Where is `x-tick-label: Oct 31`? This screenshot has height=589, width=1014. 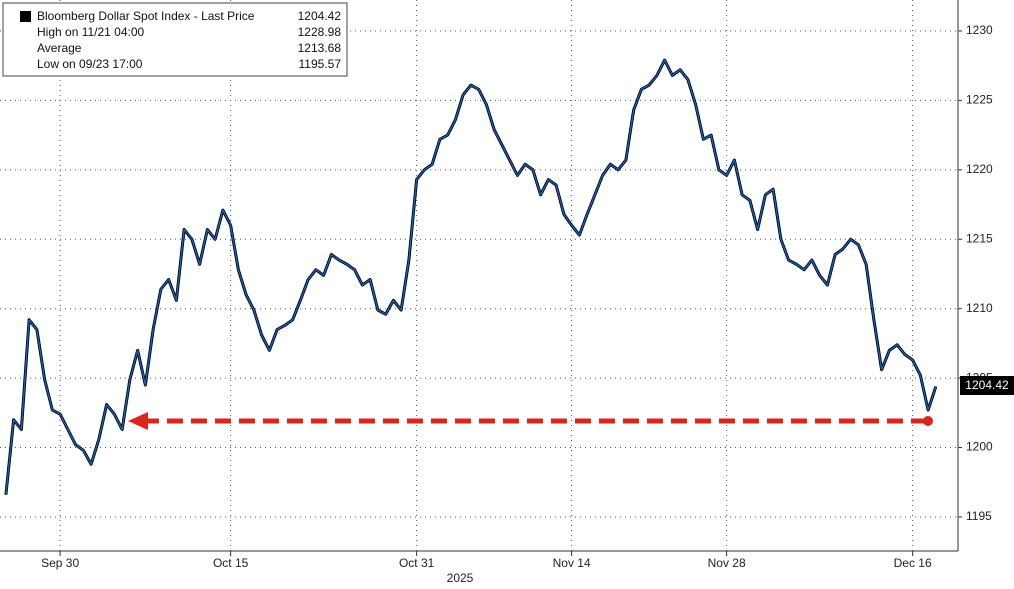 x-tick-label: Oct 31 is located at coordinates (417, 563).